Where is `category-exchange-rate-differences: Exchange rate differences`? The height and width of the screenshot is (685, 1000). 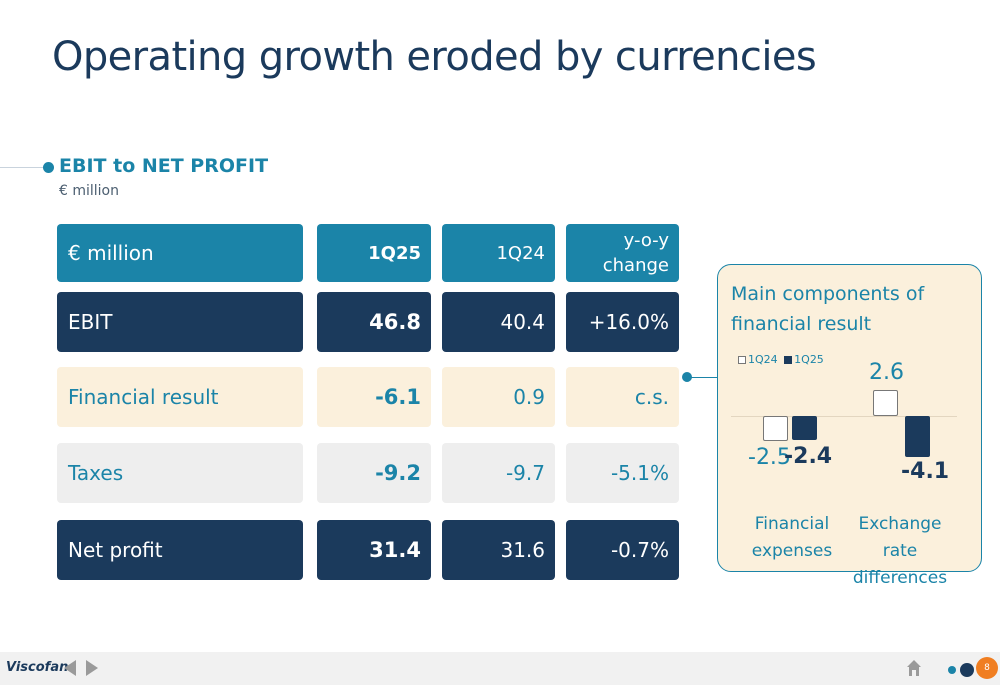
category-exchange-rate-differences: Exchange rate differences is located at coordinates (900, 551).